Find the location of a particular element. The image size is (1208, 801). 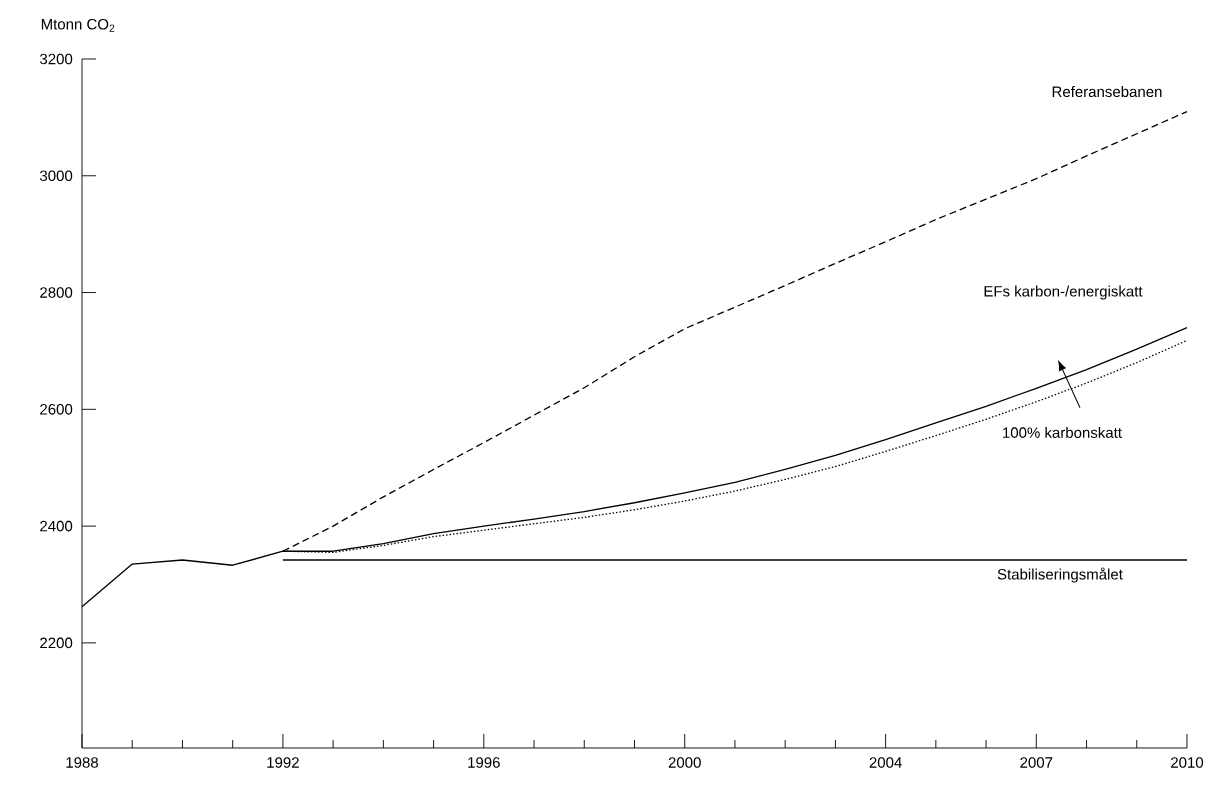

y-tick-label: 2600 is located at coordinates (56, 409).